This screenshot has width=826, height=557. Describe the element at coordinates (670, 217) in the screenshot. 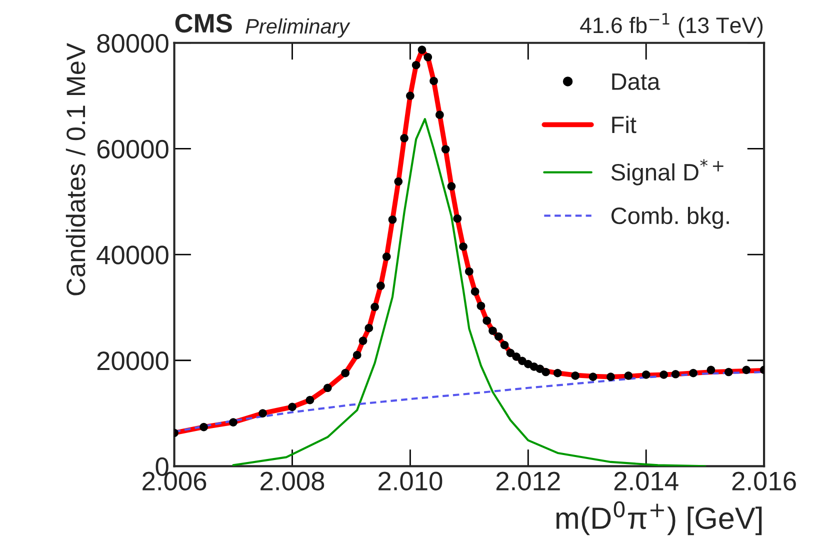

I see `legend-label: Comb. bkg.` at that location.